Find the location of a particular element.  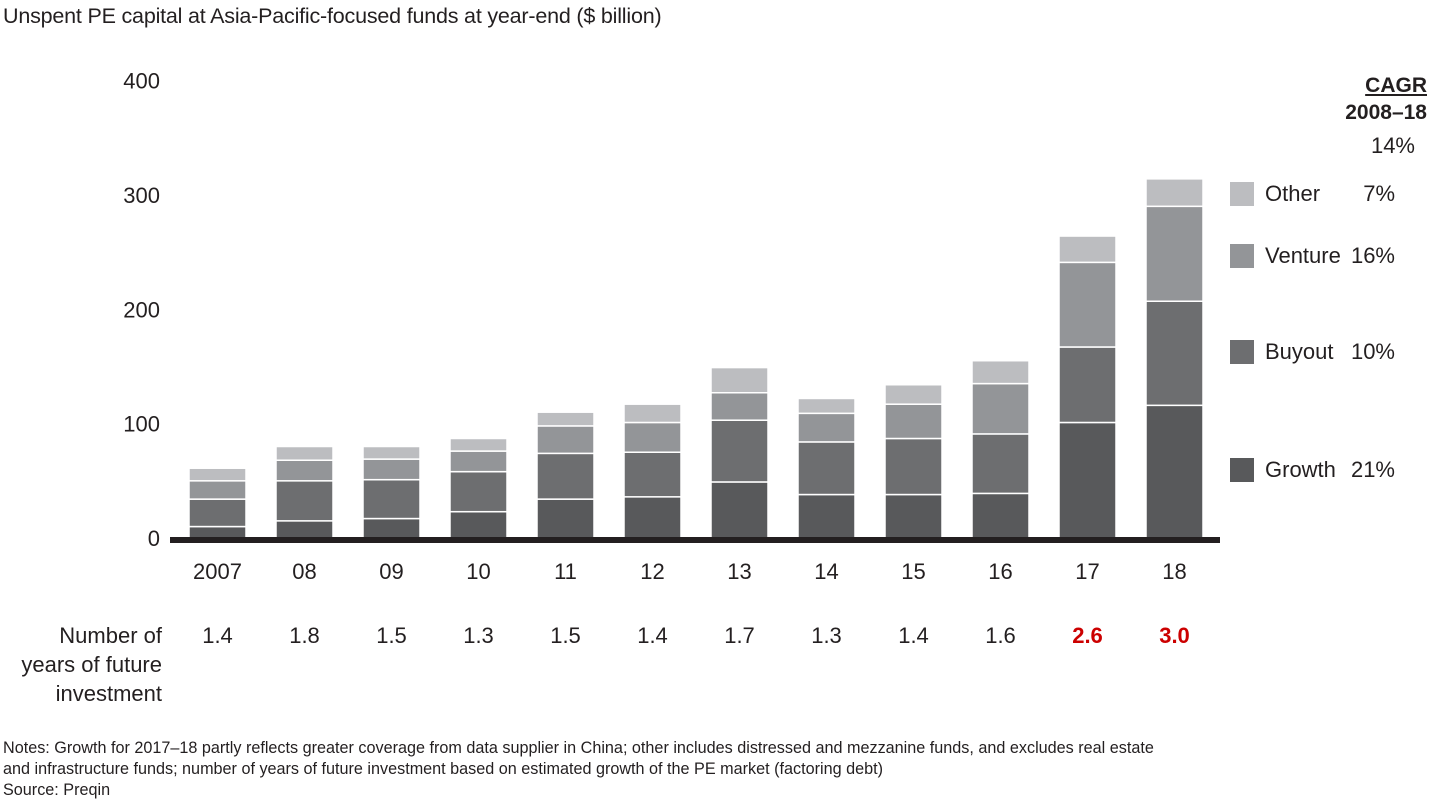

legend-item-buyout: Buyout 10% is located at coordinates (1325, 352).